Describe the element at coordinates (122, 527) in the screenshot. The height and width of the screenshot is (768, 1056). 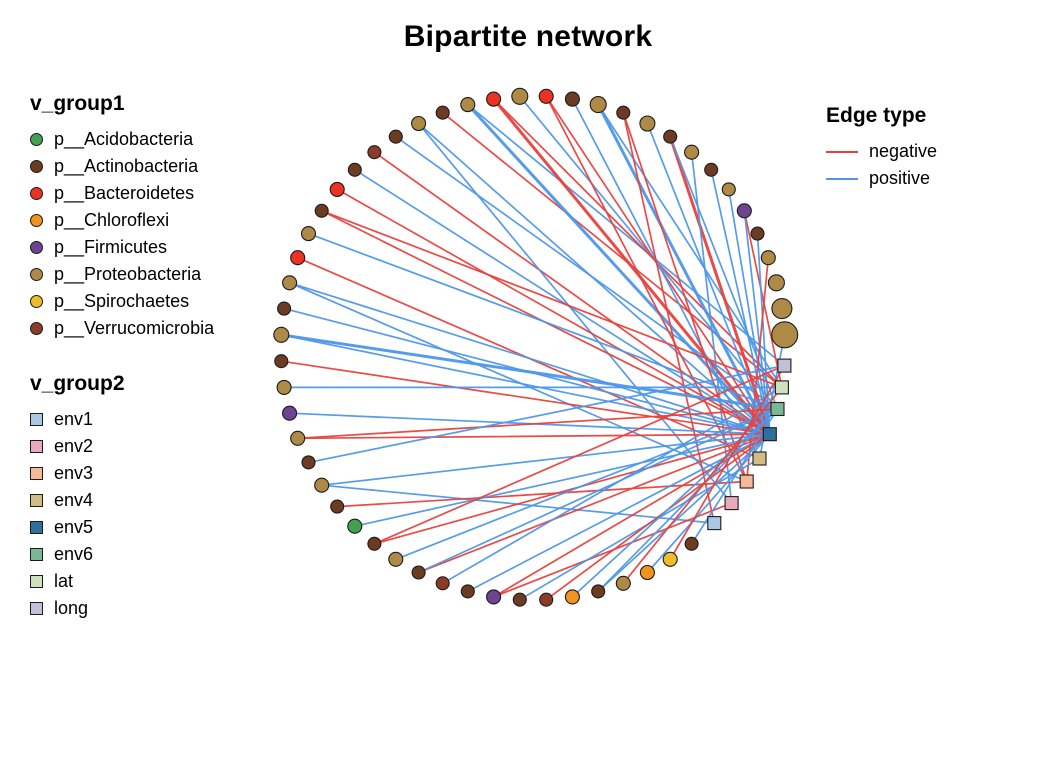
I see `legend-item-env5: env5` at that location.